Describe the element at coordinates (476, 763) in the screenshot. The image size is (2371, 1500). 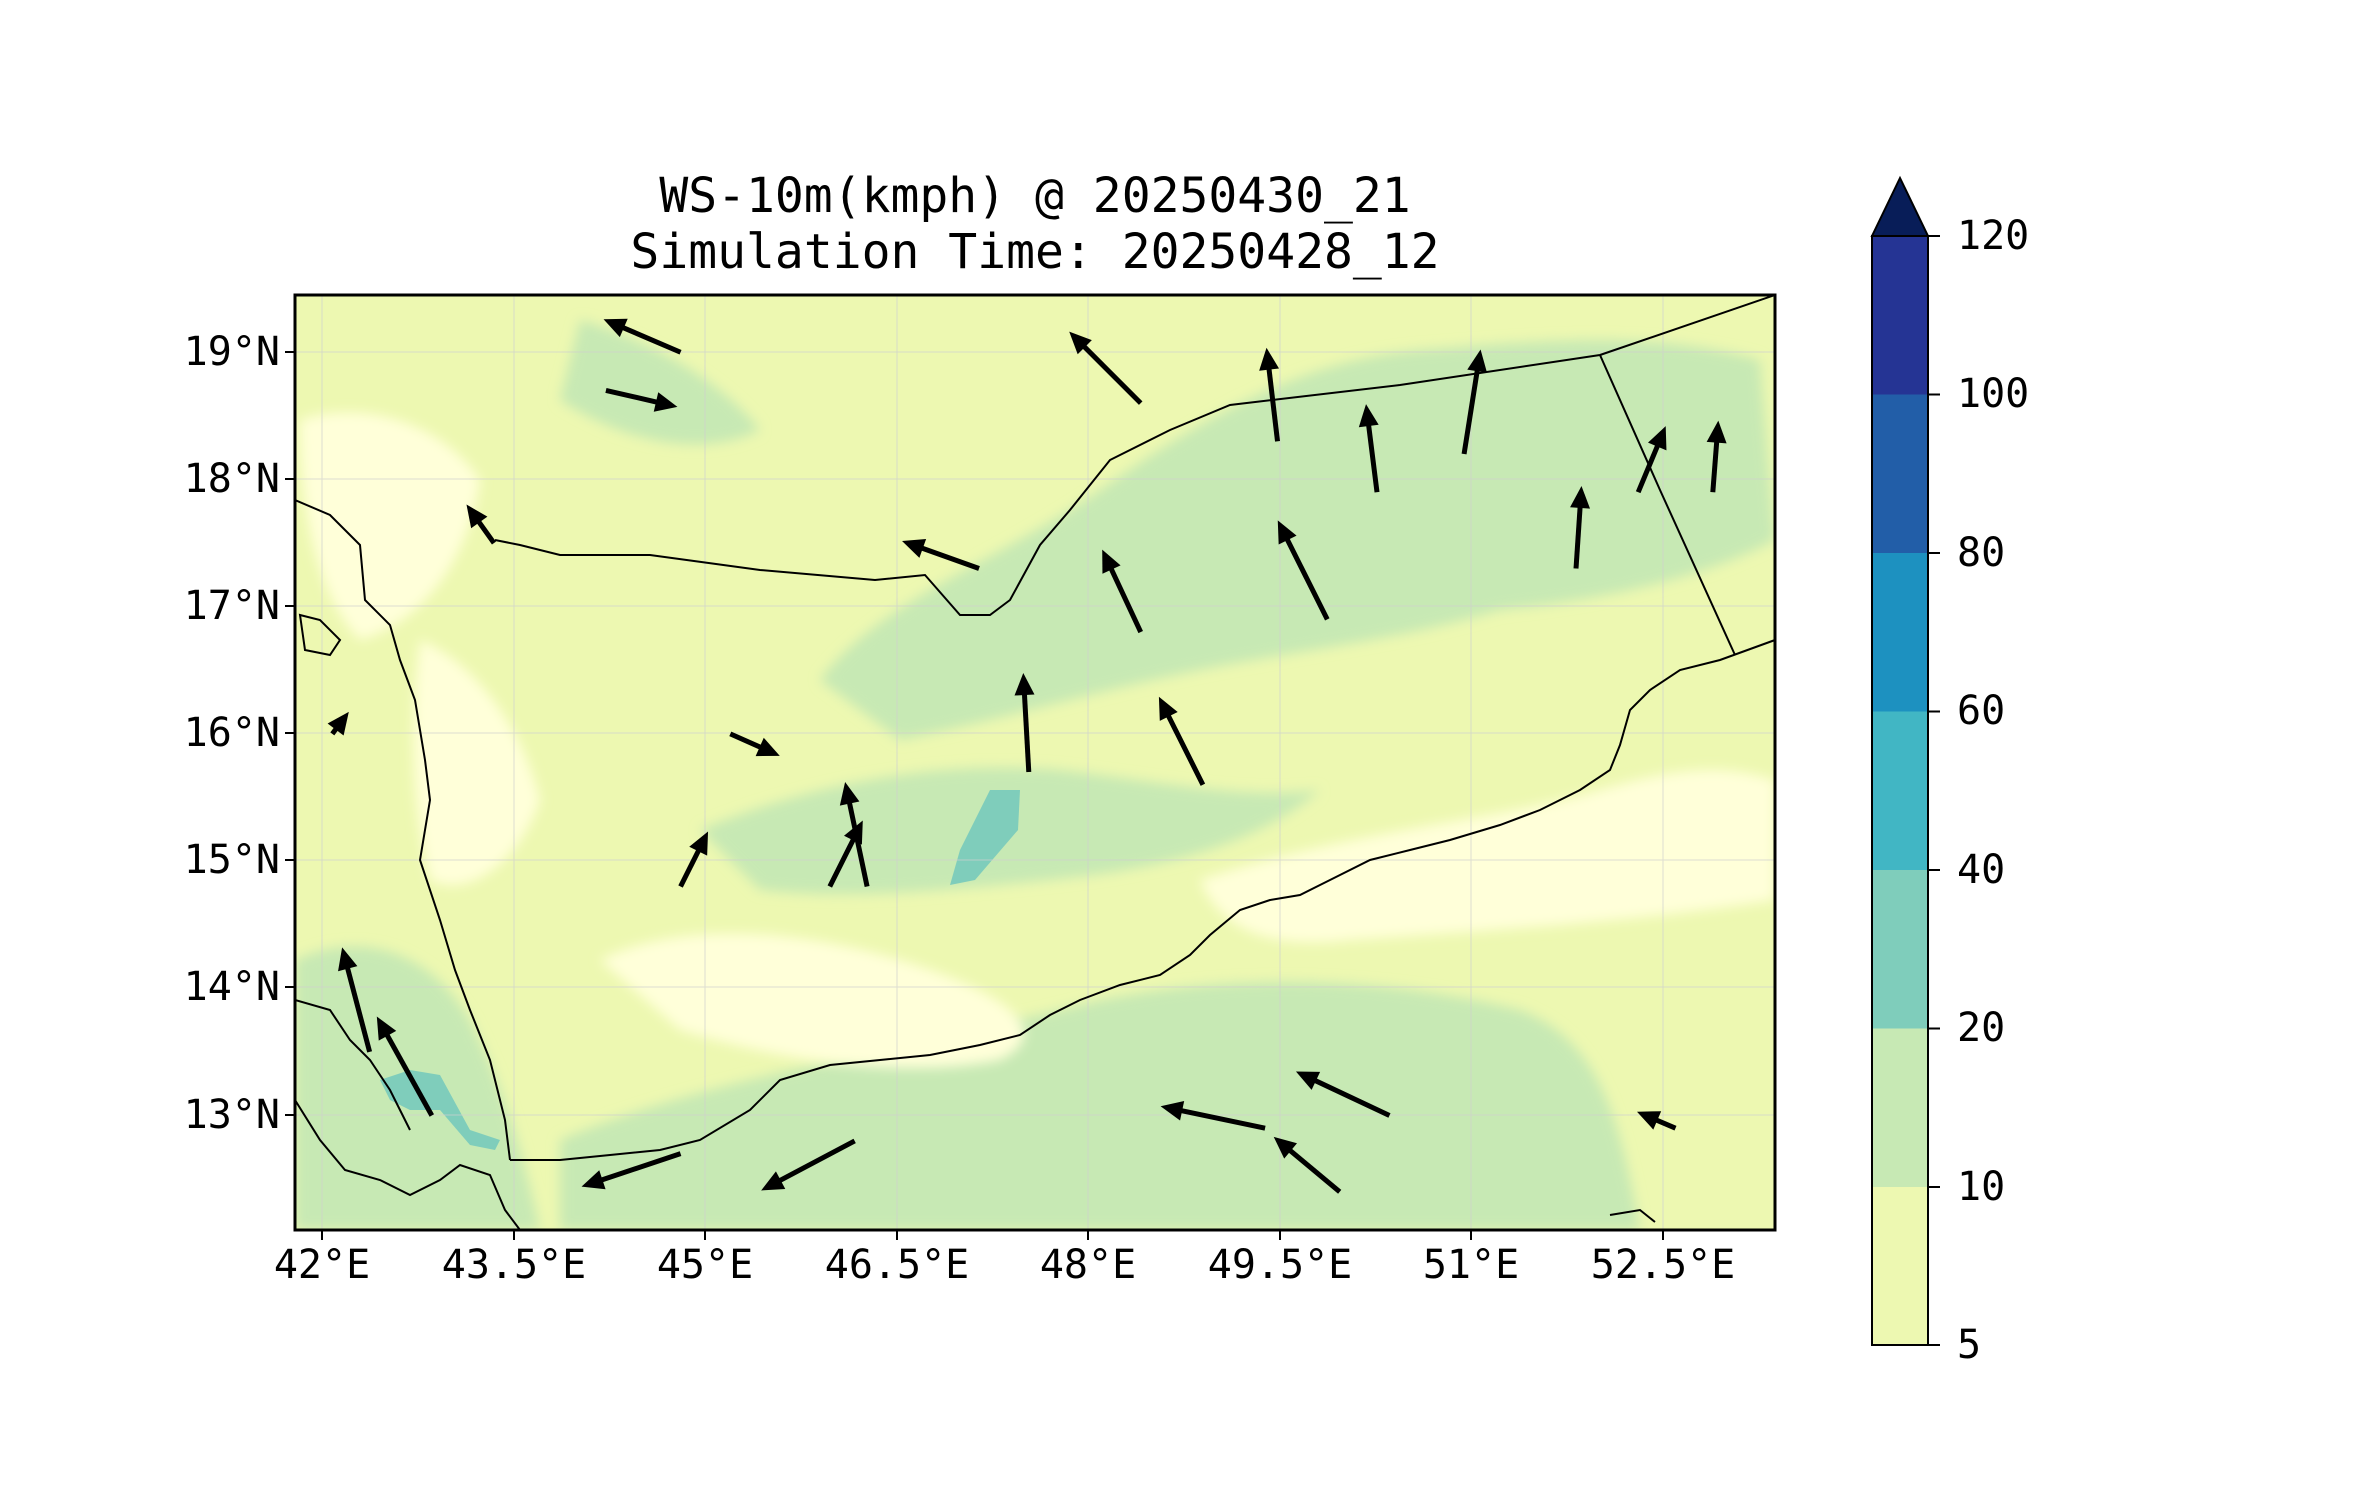
I see `coastal-plain-calm` at that location.